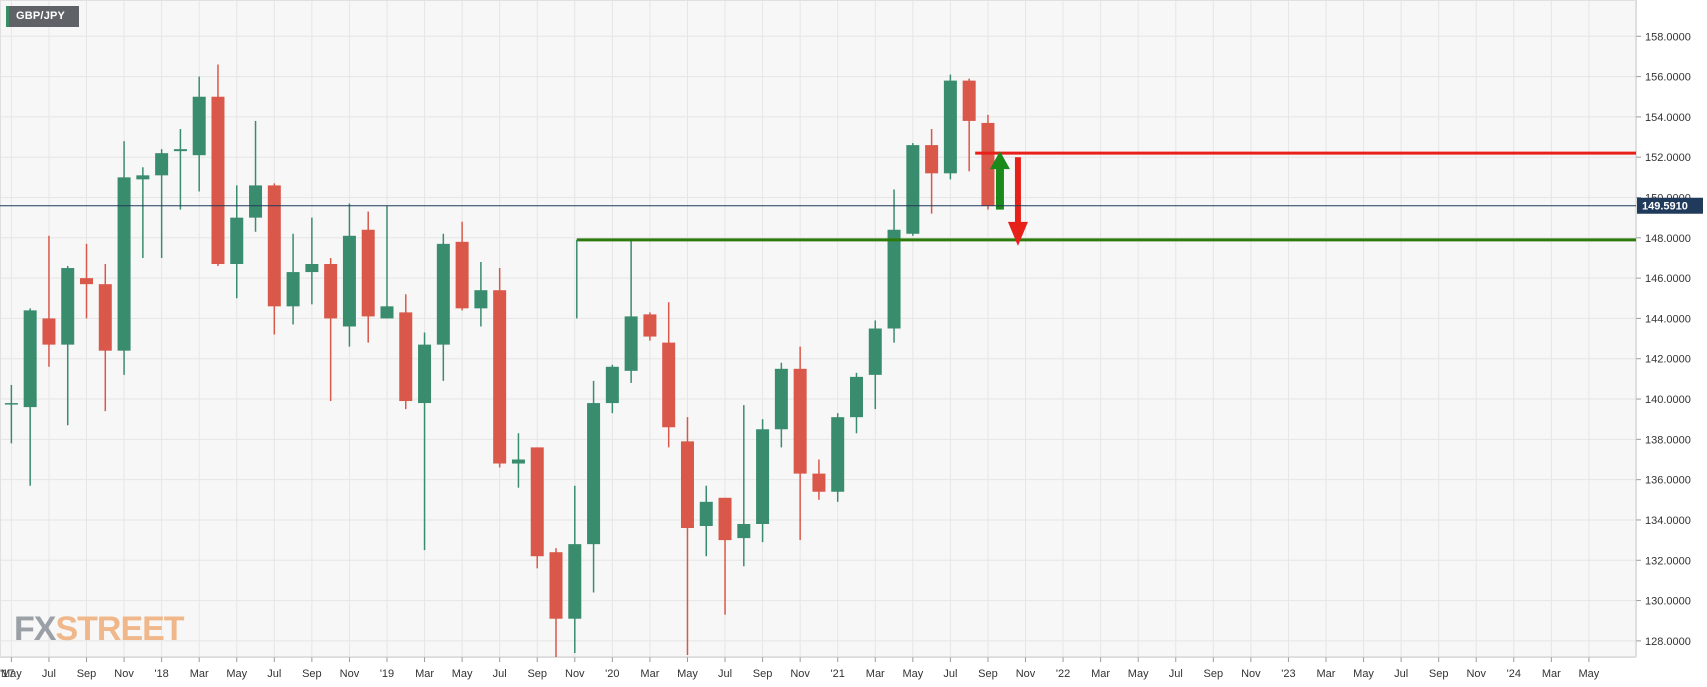  I want to click on ticker-badge: GBP/JPY, so click(43, 16).